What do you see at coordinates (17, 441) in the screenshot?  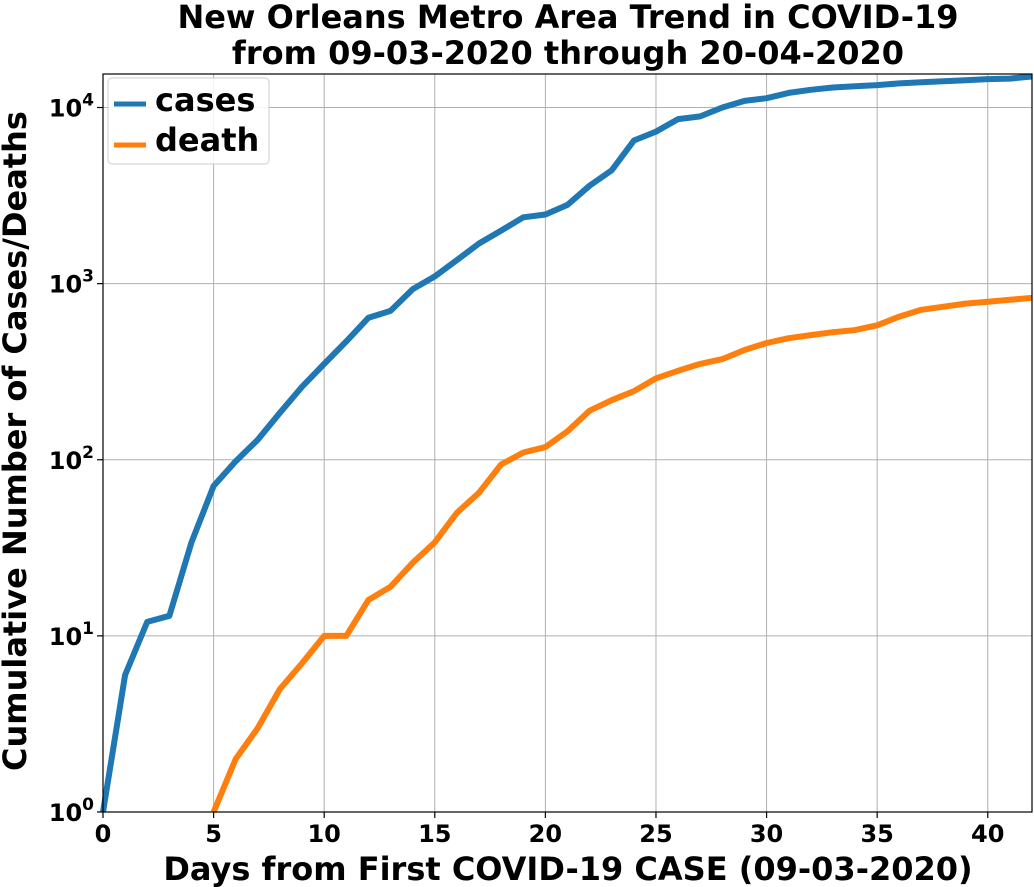 I see `y-axis-label: Cumulative Number of Cases/Deaths` at bounding box center [17, 441].